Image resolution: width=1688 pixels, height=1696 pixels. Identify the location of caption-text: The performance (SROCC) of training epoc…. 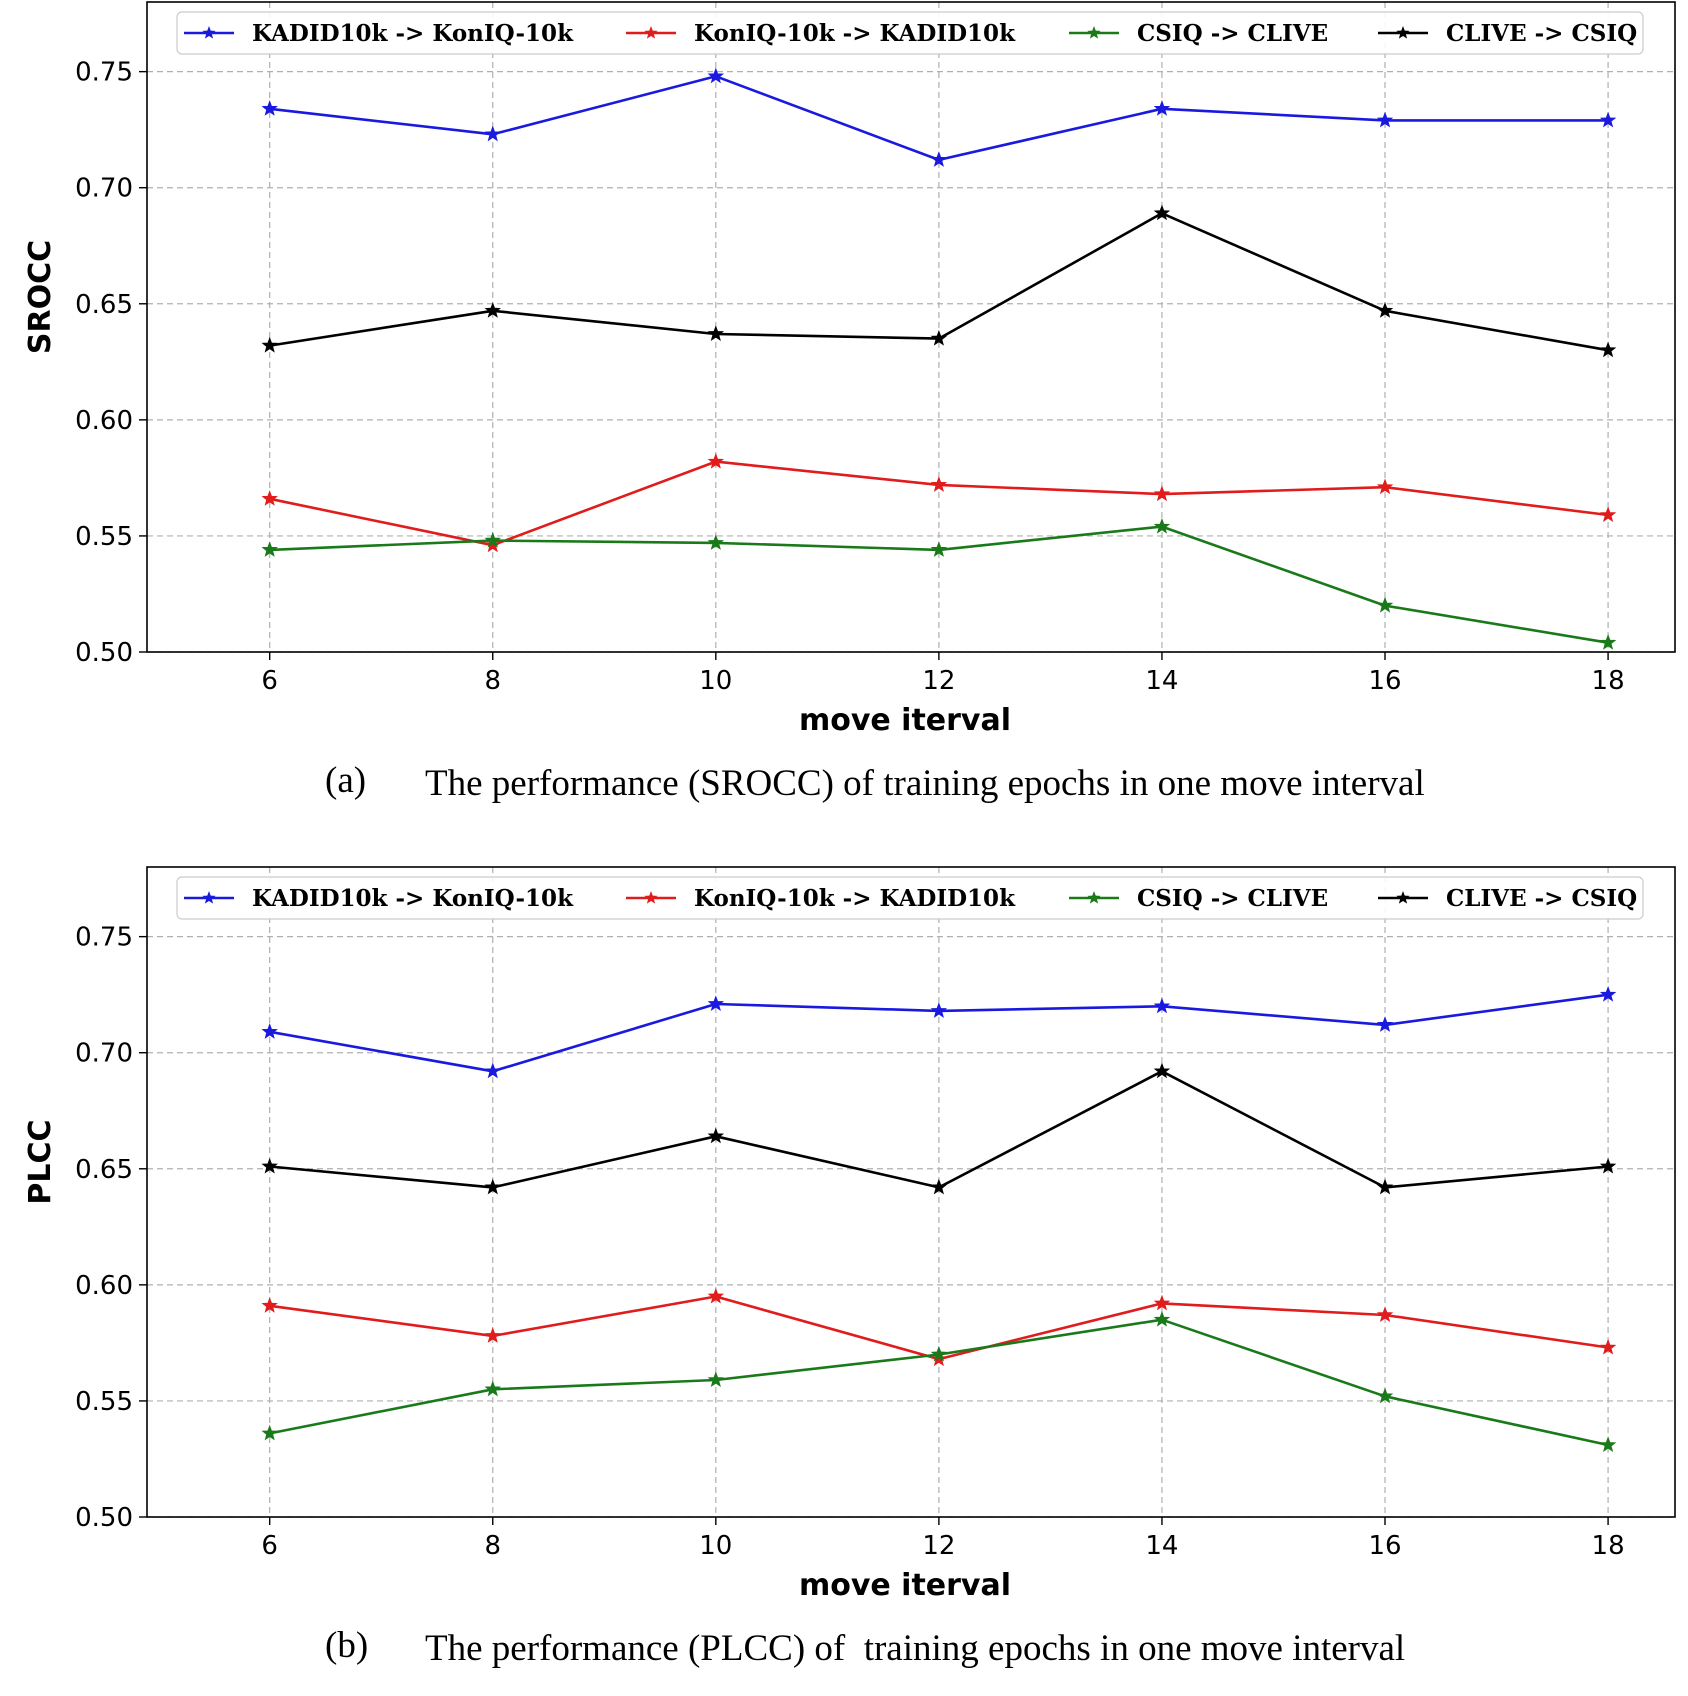
(925, 783).